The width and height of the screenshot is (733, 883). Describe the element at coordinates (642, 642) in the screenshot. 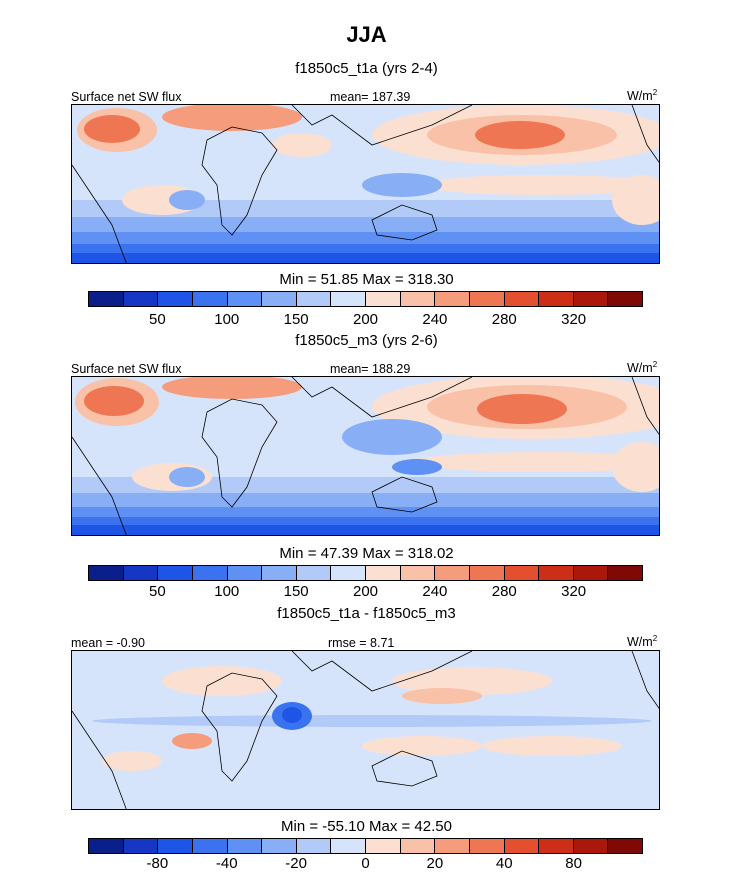

I see `panel3-unit-label: W/m2` at that location.